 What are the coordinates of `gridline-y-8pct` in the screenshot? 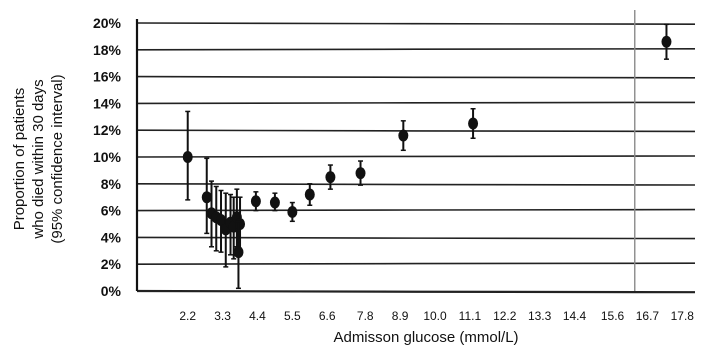 It's located at (416, 184).